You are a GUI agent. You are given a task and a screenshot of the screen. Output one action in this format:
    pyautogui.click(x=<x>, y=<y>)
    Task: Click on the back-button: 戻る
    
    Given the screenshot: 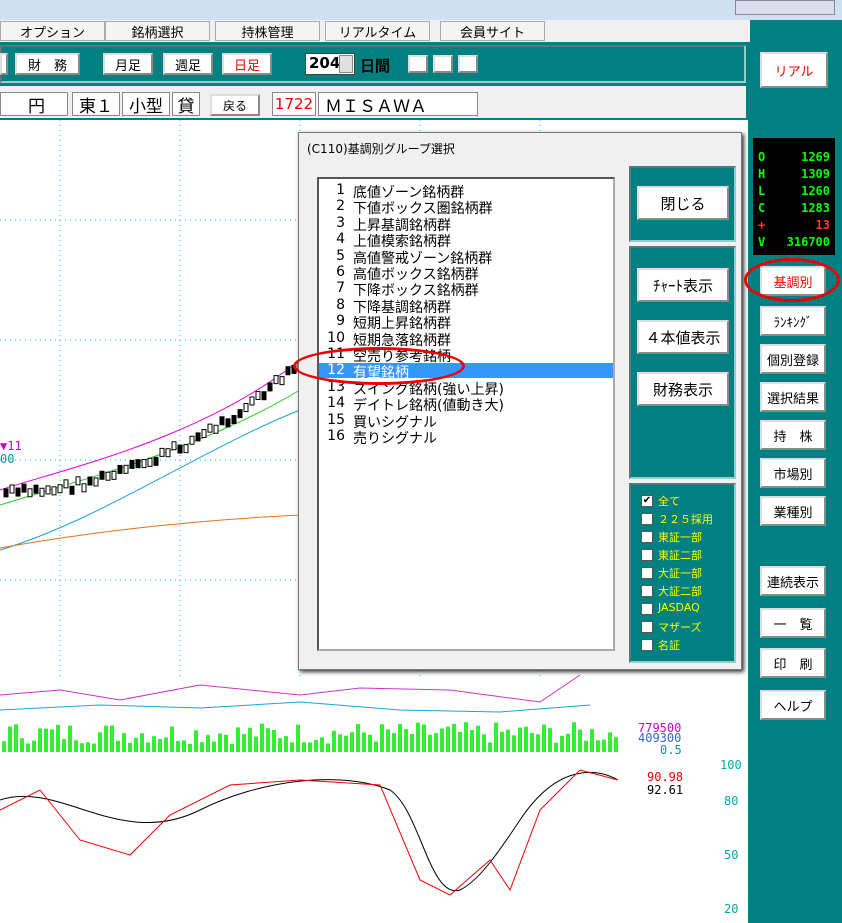 What is the action you would take?
    pyautogui.click(x=235, y=105)
    